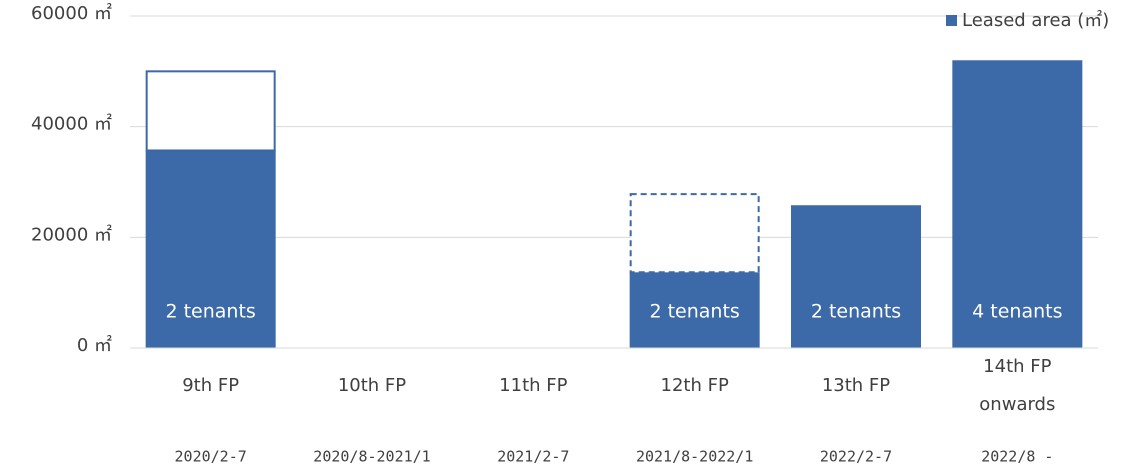  I want to click on period-label: 2022/2-7, so click(856, 457).